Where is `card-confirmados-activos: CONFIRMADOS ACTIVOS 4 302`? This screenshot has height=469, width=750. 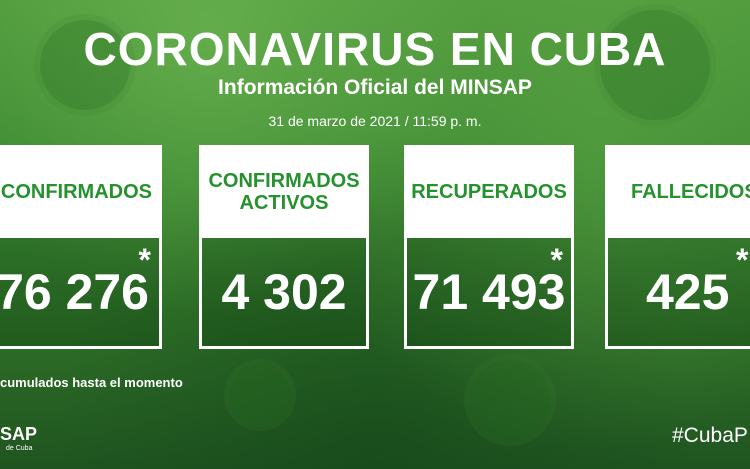
card-confirmados-activos: CONFIRMADOS ACTIVOS 4 302 is located at coordinates (284, 247).